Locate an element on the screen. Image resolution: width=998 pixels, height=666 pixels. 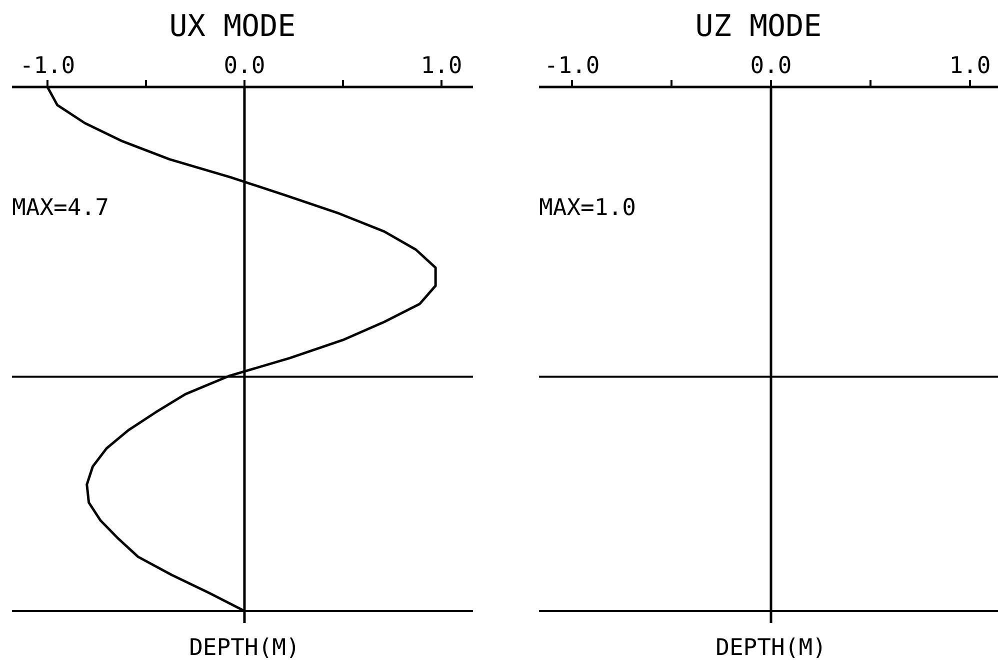
x-tick-label: 0.0 is located at coordinates (245, 66).